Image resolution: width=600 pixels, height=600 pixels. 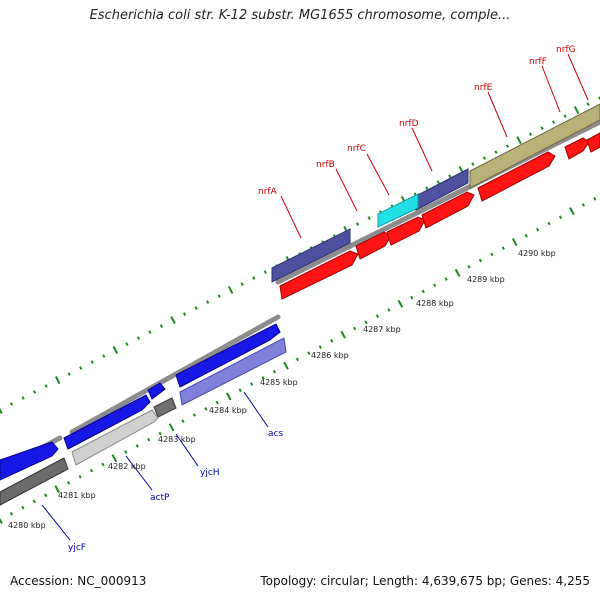 I want to click on gene-label-nrfF: nrfF, so click(x=538, y=62).